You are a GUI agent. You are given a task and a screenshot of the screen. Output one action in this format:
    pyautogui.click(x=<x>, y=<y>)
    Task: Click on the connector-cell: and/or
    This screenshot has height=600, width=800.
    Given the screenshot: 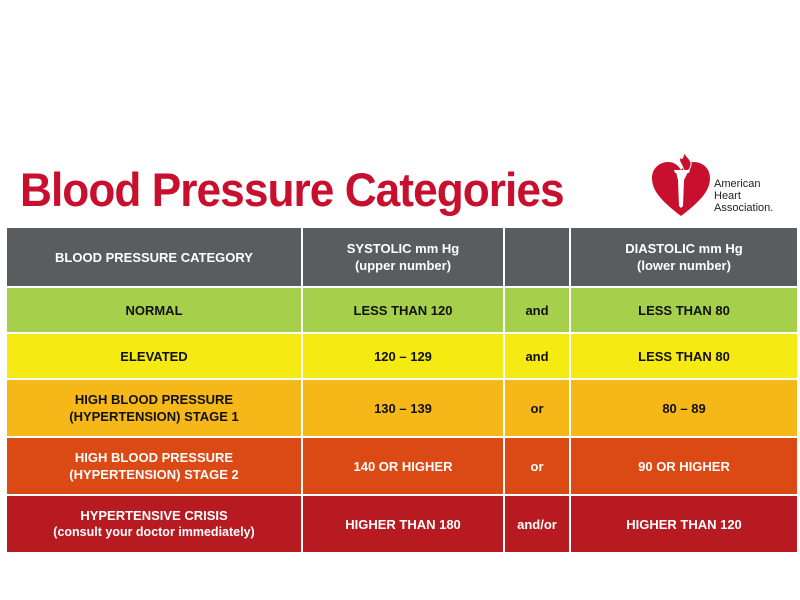 What is the action you would take?
    pyautogui.click(x=537, y=524)
    